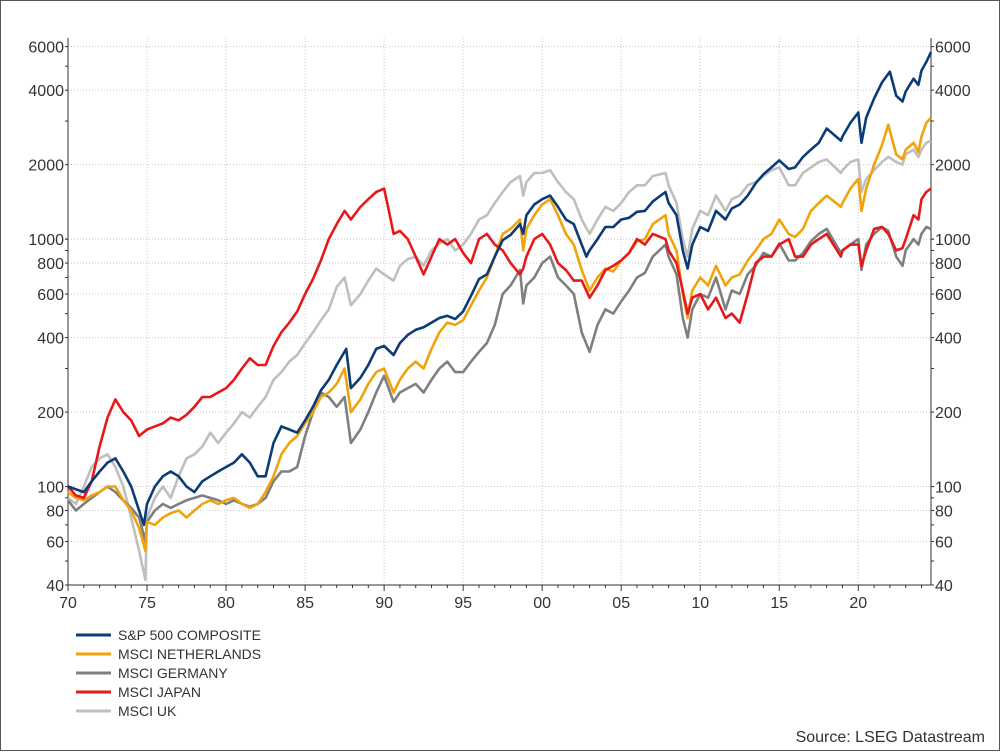  I want to click on x-tick-label: 80, so click(226, 603).